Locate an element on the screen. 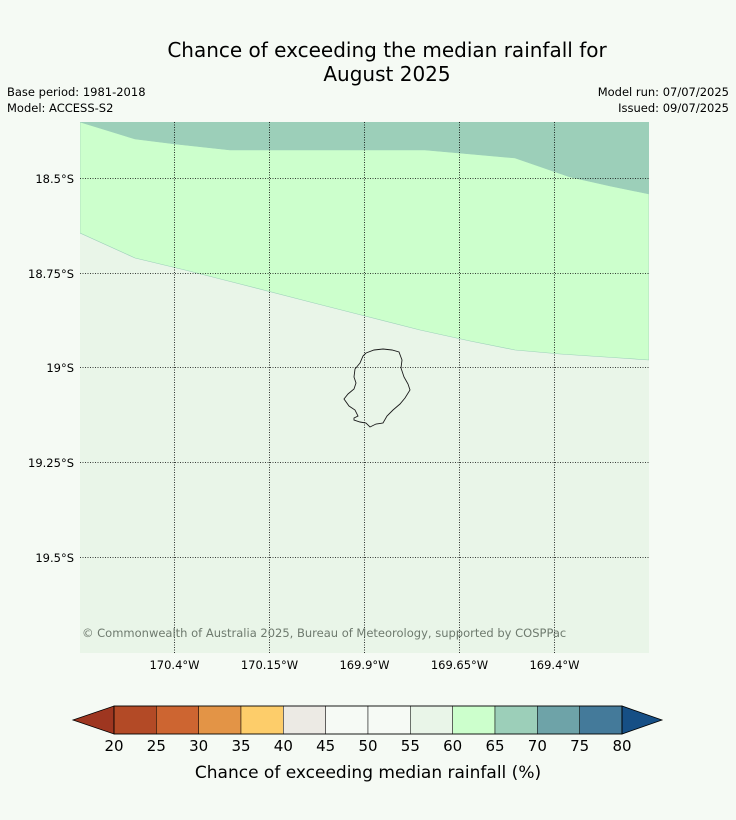  colorbar-tick-label: 35 is located at coordinates (240, 746).